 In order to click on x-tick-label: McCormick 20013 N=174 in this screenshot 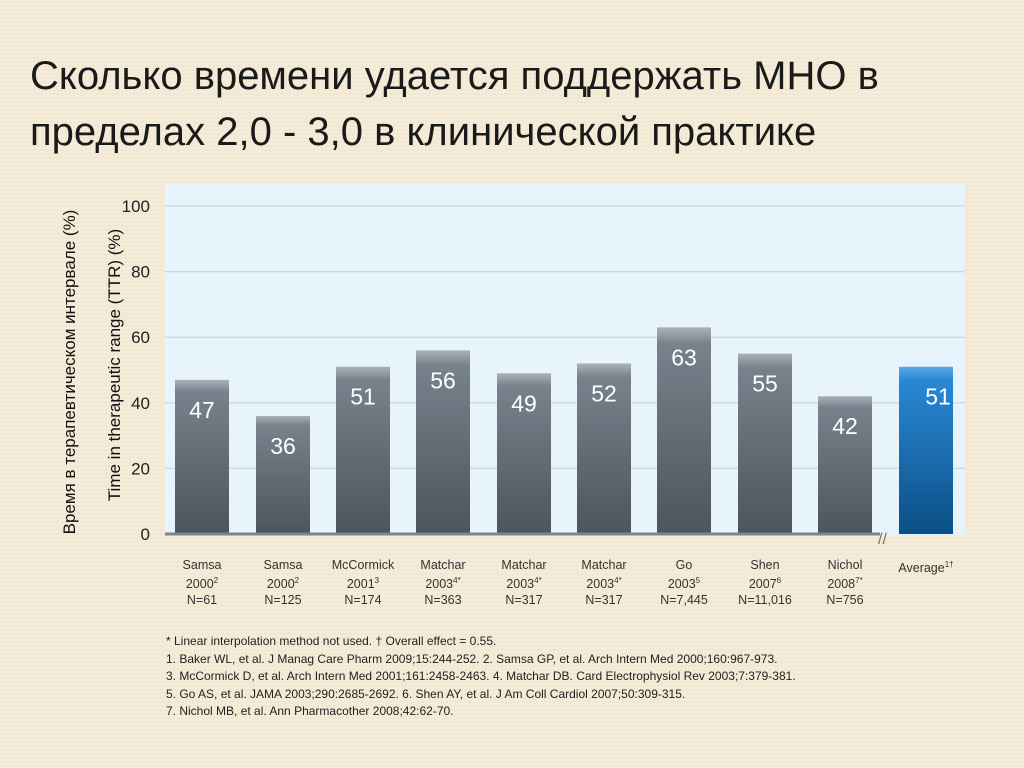, I will do `click(363, 583)`.